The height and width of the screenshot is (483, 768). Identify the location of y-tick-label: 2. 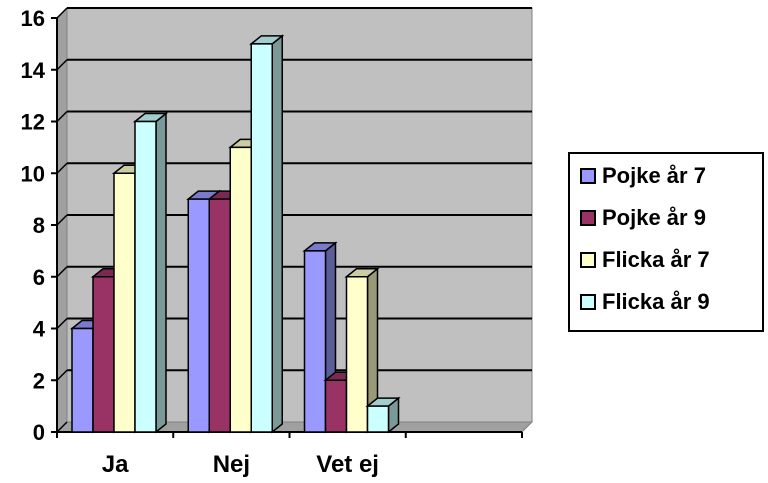
(39, 380).